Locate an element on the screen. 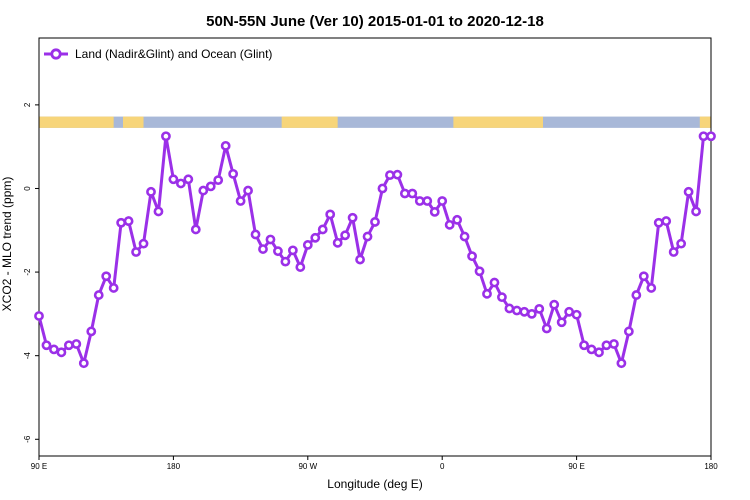  land-ocean-band is located at coordinates (375, 122).